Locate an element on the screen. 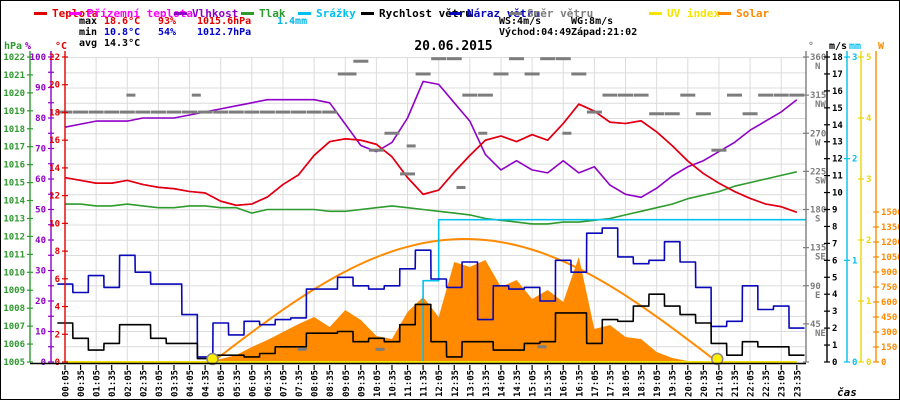 The width and height of the screenshot is (900, 400). legend-item-2: Přízemní teplota is located at coordinates (131, 11).